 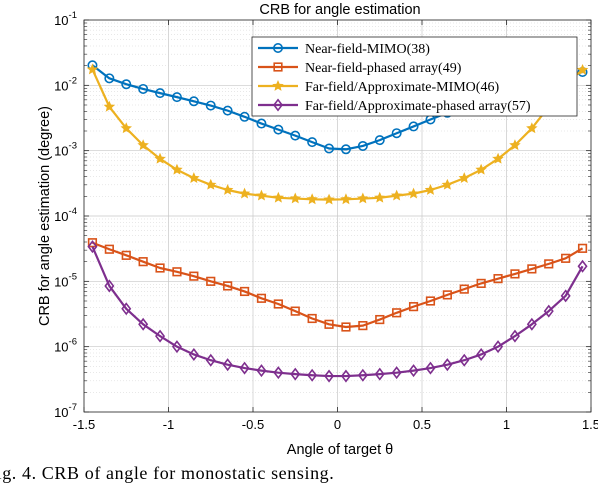 What do you see at coordinates (367, 49) in the screenshot?
I see `legend-label: Near-field-MIMO(38)` at bounding box center [367, 49].